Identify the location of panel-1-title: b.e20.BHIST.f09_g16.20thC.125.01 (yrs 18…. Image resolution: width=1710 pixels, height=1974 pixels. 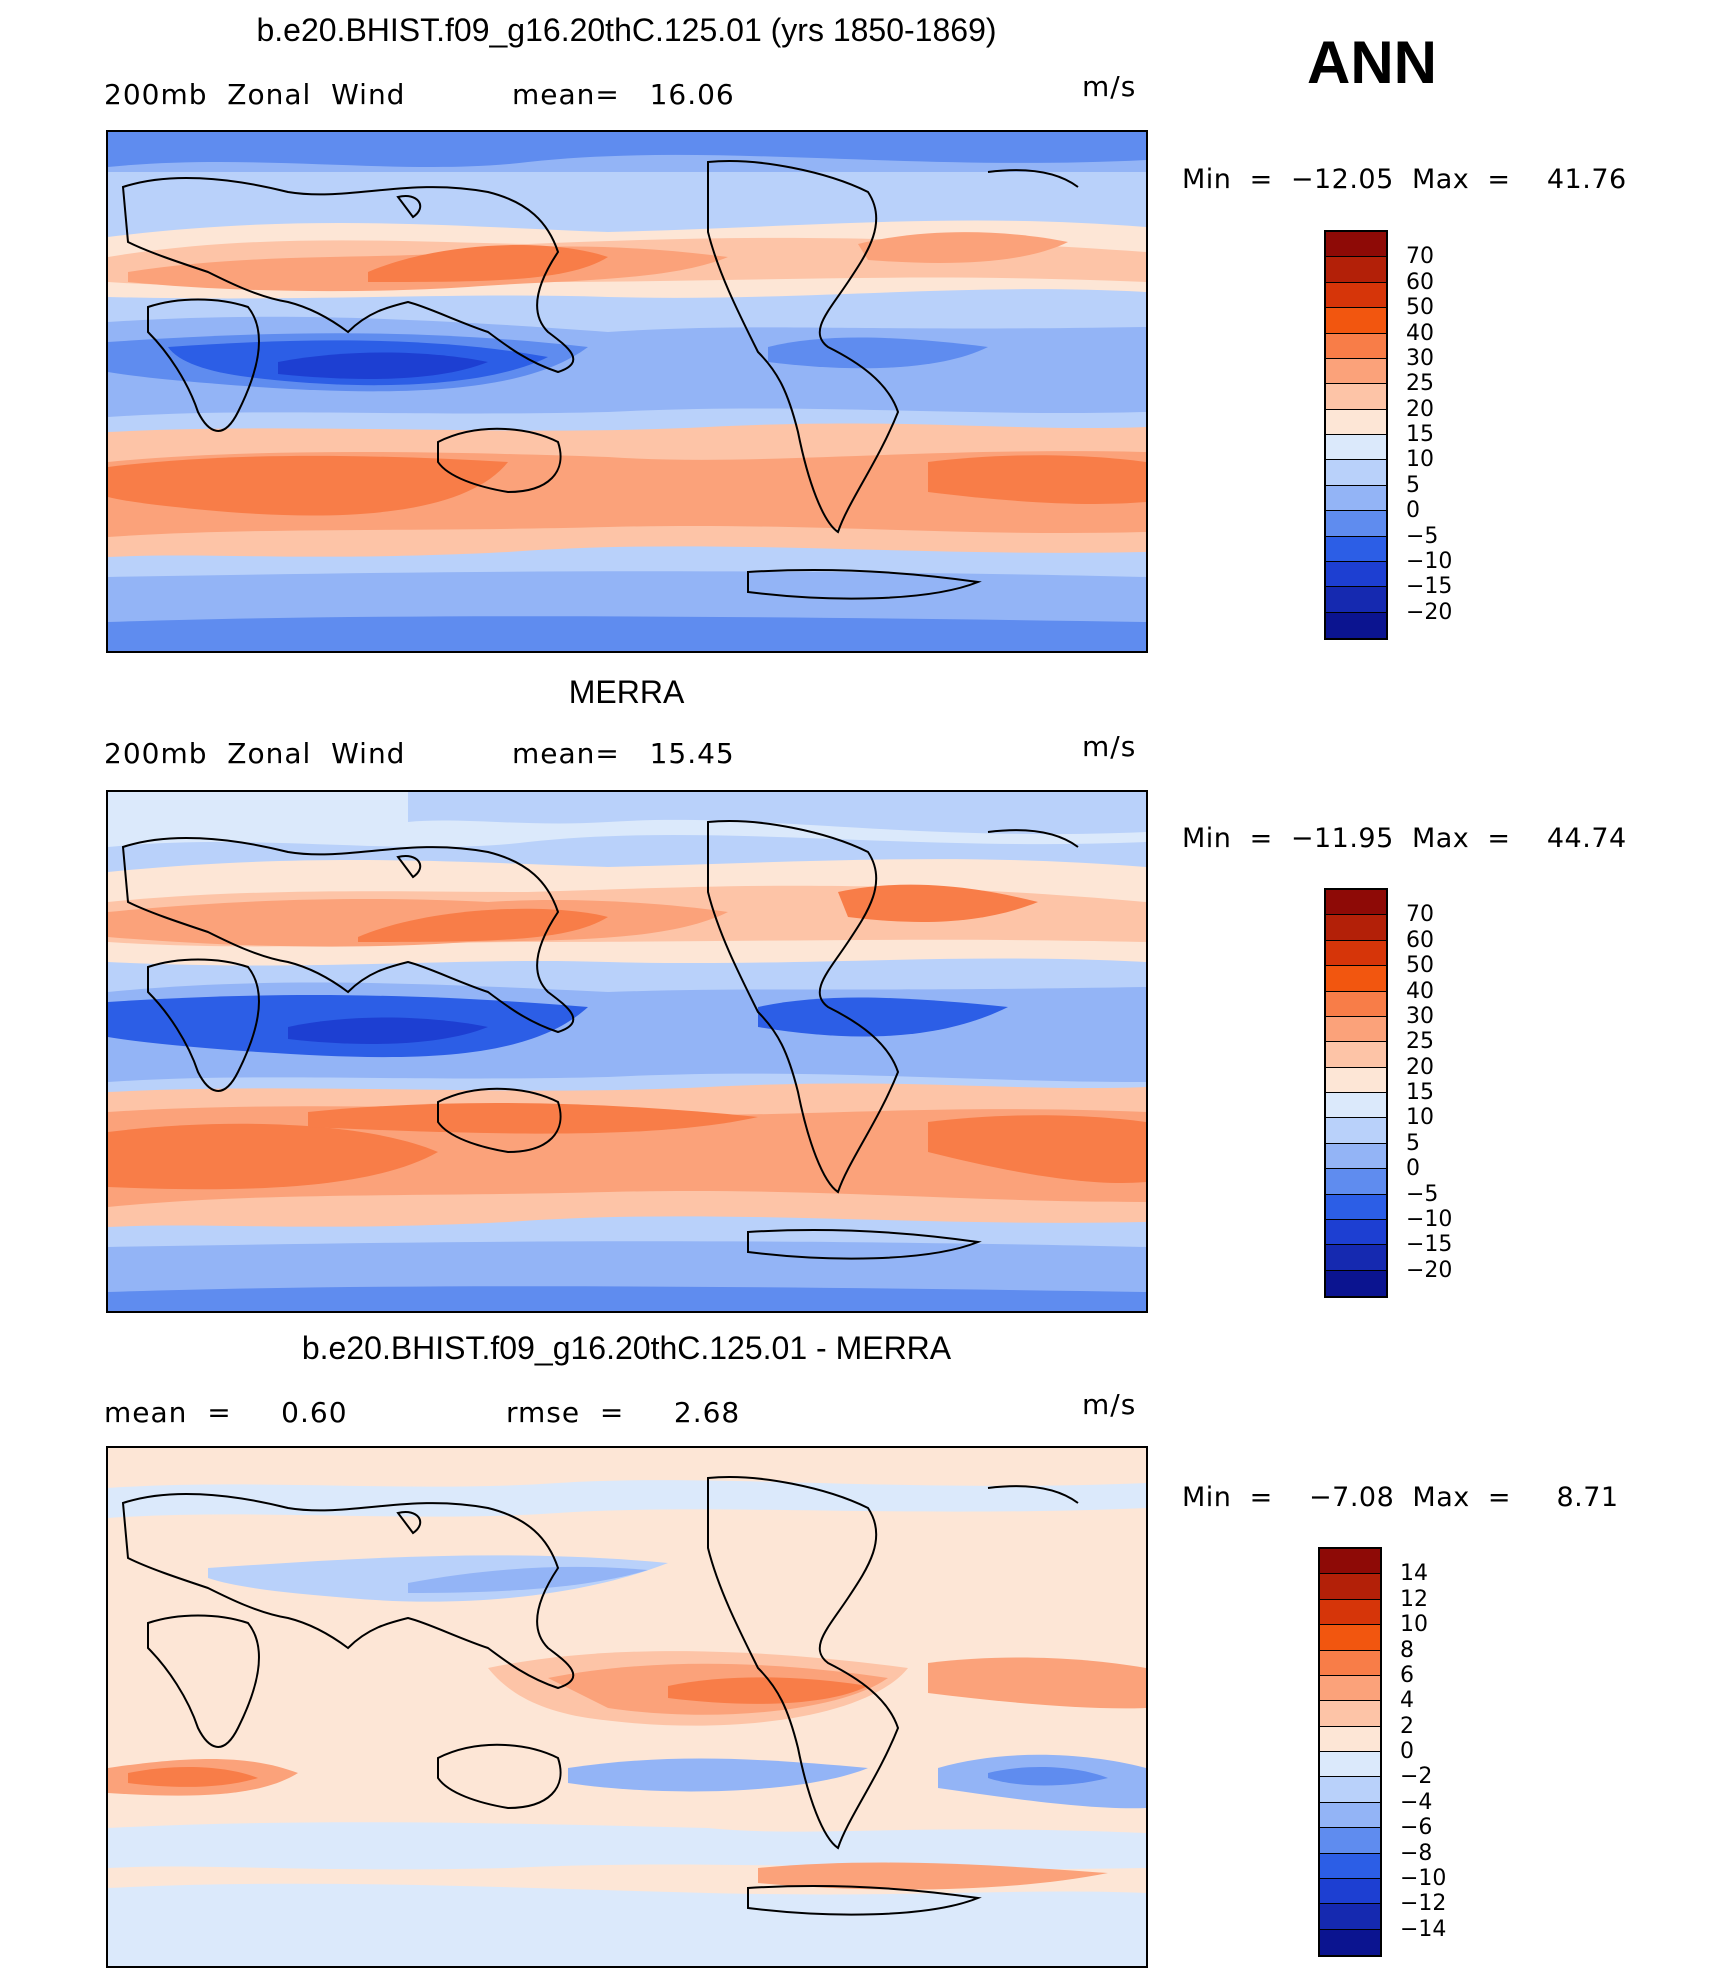
(626, 30).